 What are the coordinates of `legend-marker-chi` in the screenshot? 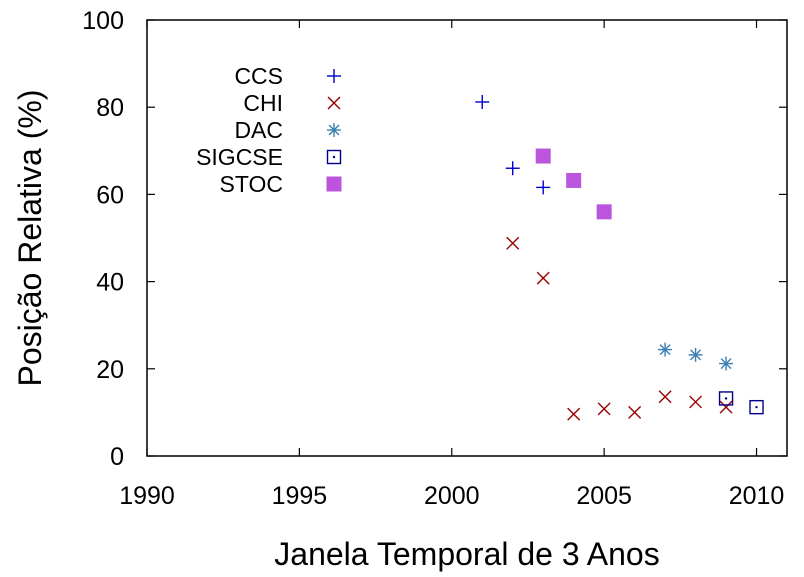 It's located at (334, 103).